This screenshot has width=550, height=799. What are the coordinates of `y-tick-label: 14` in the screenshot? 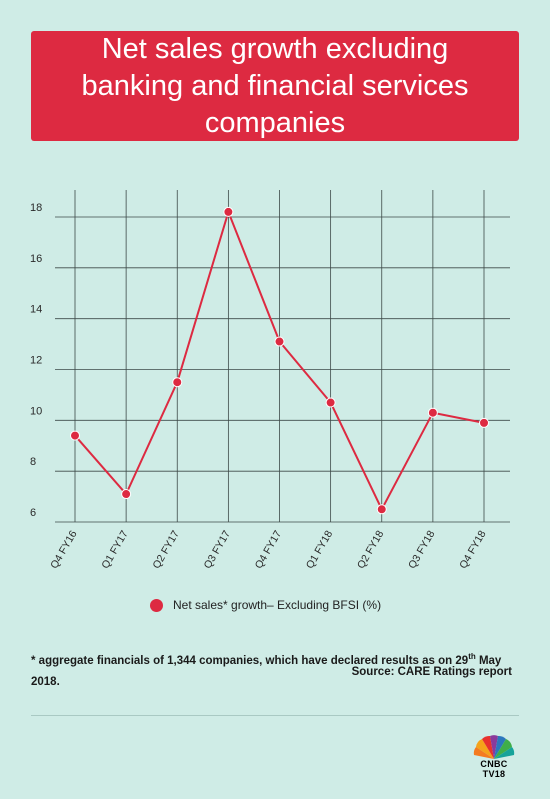 It's located at (36, 310).